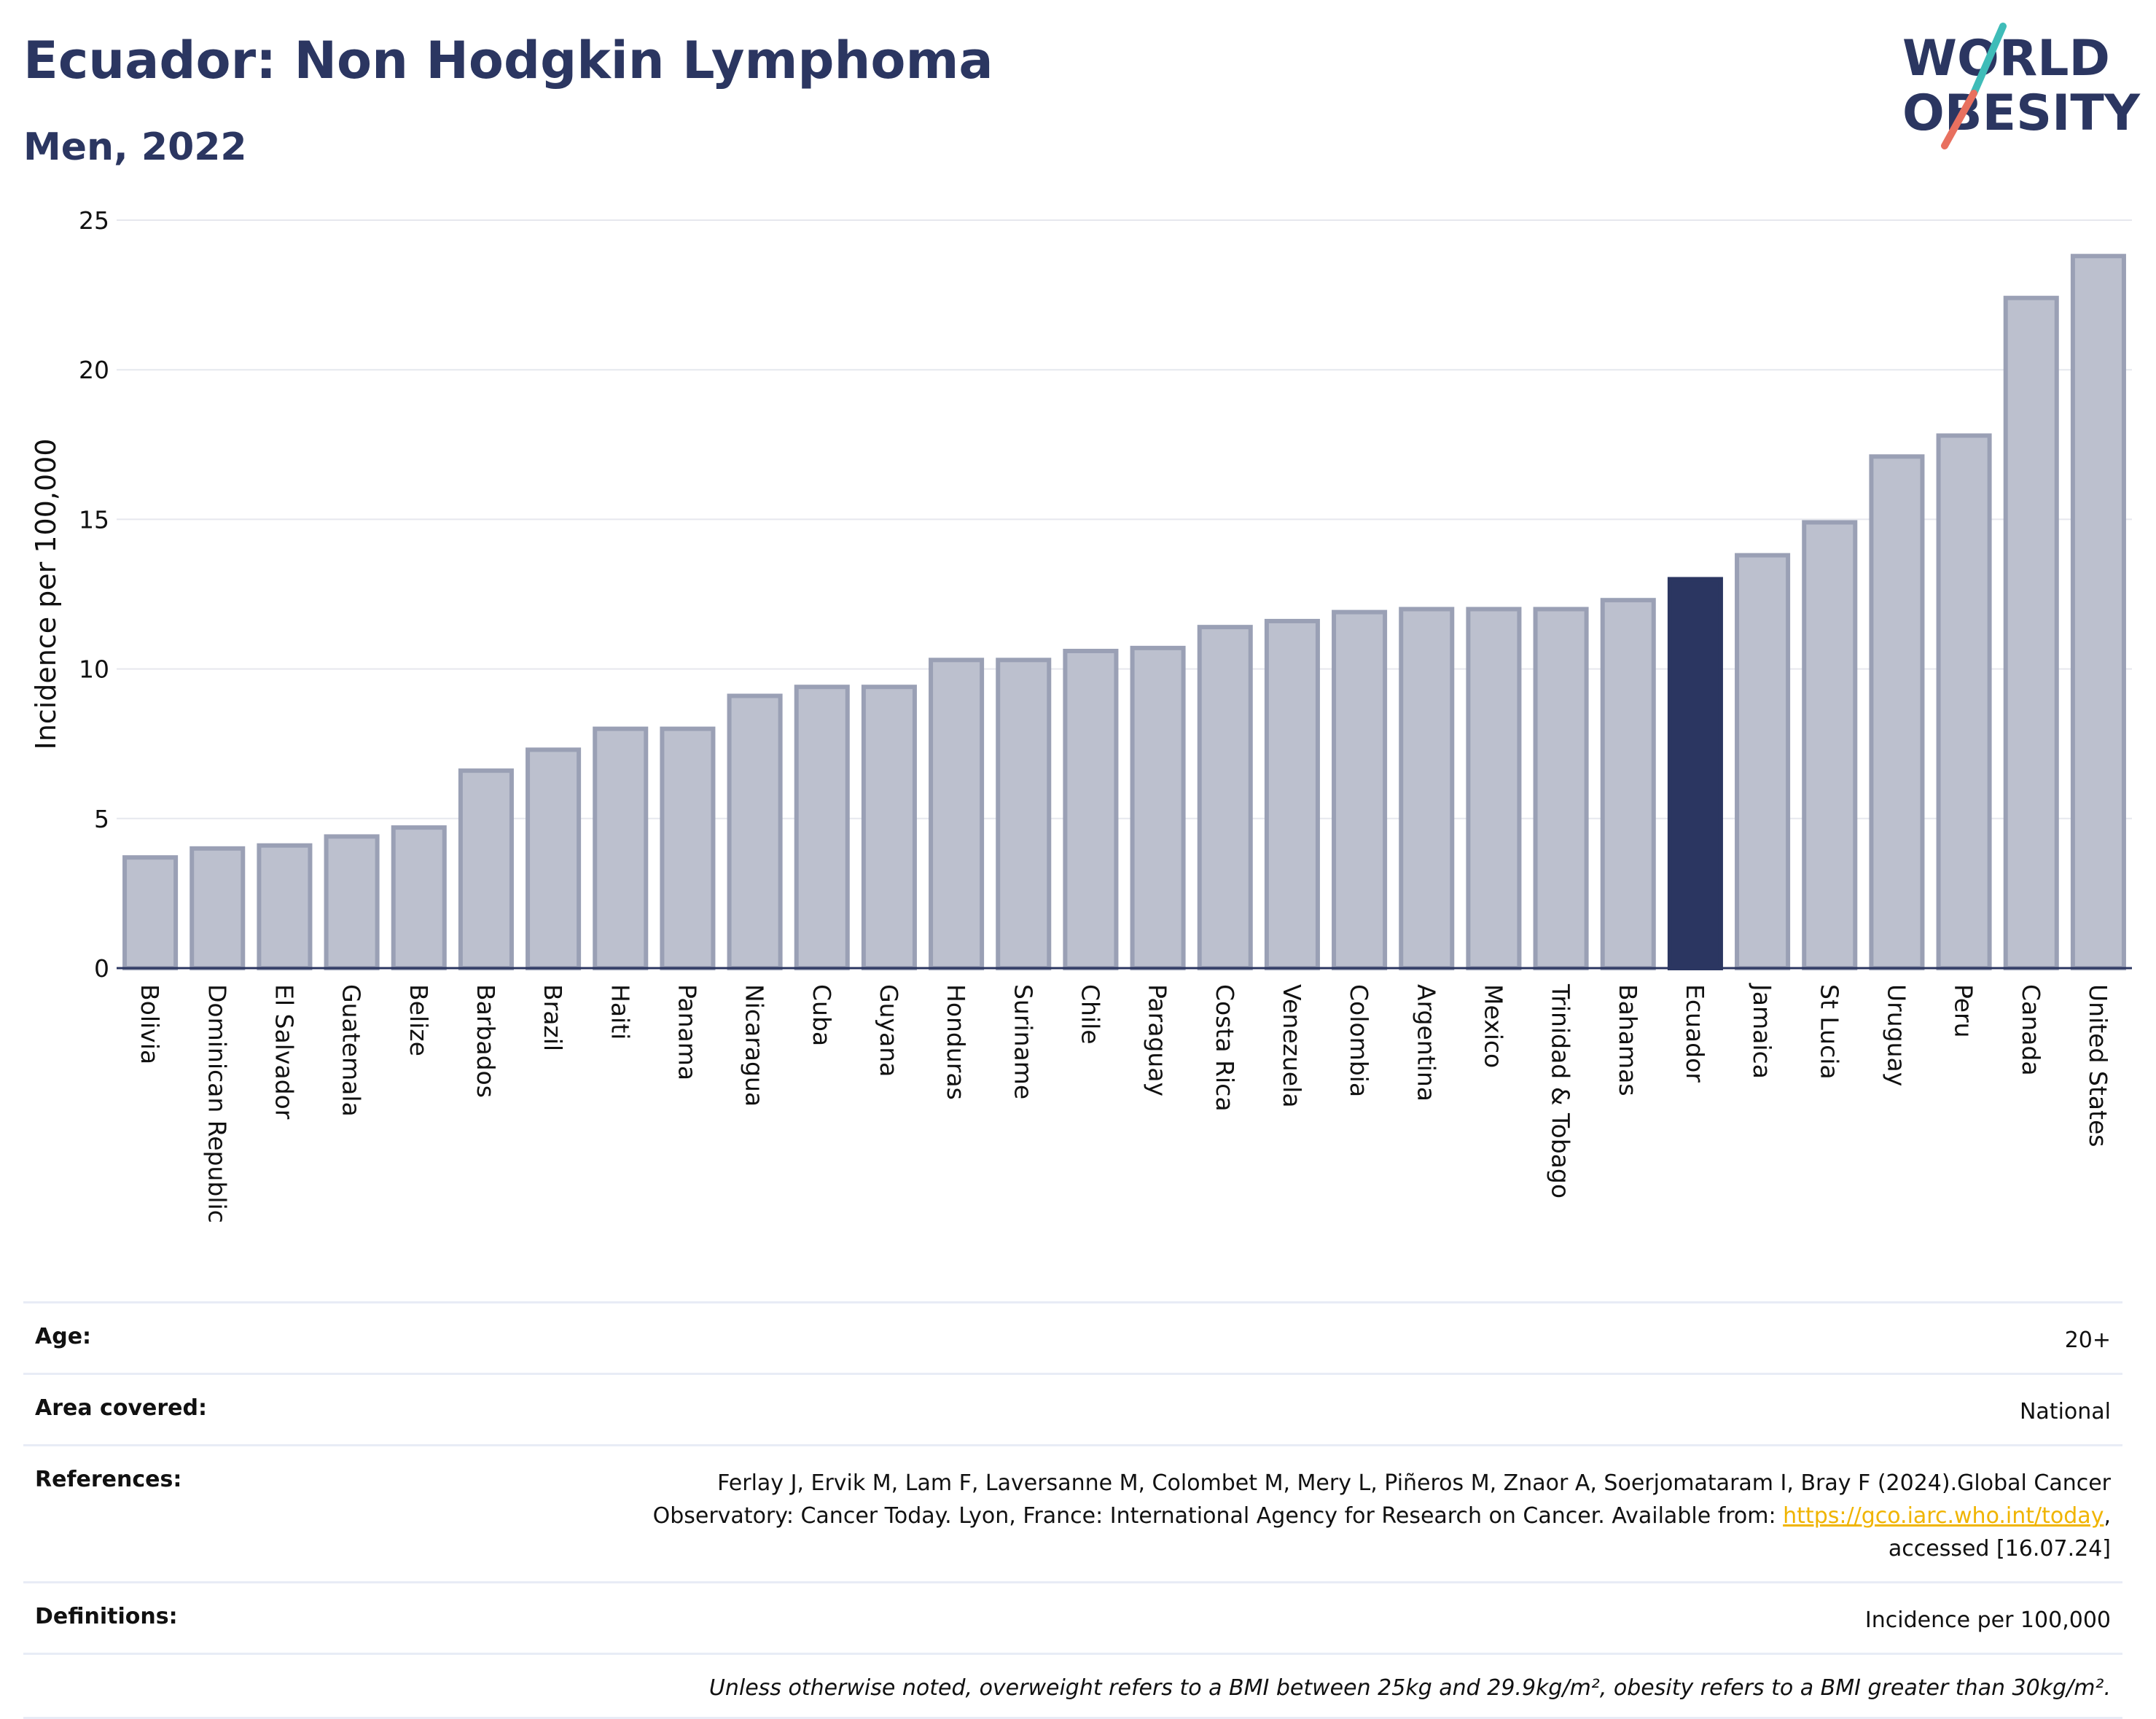  What do you see at coordinates (1944, 1516) in the screenshot?
I see `references-link: https://gco.iarc.who.int/today` at bounding box center [1944, 1516].